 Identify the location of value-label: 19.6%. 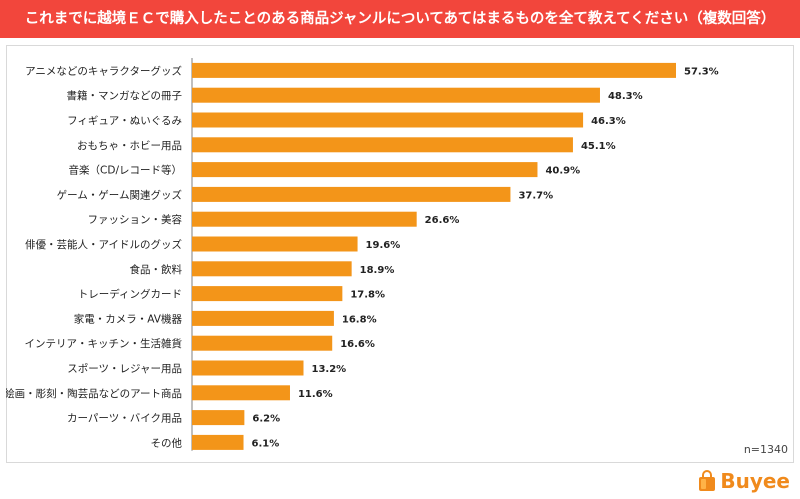
(383, 245).